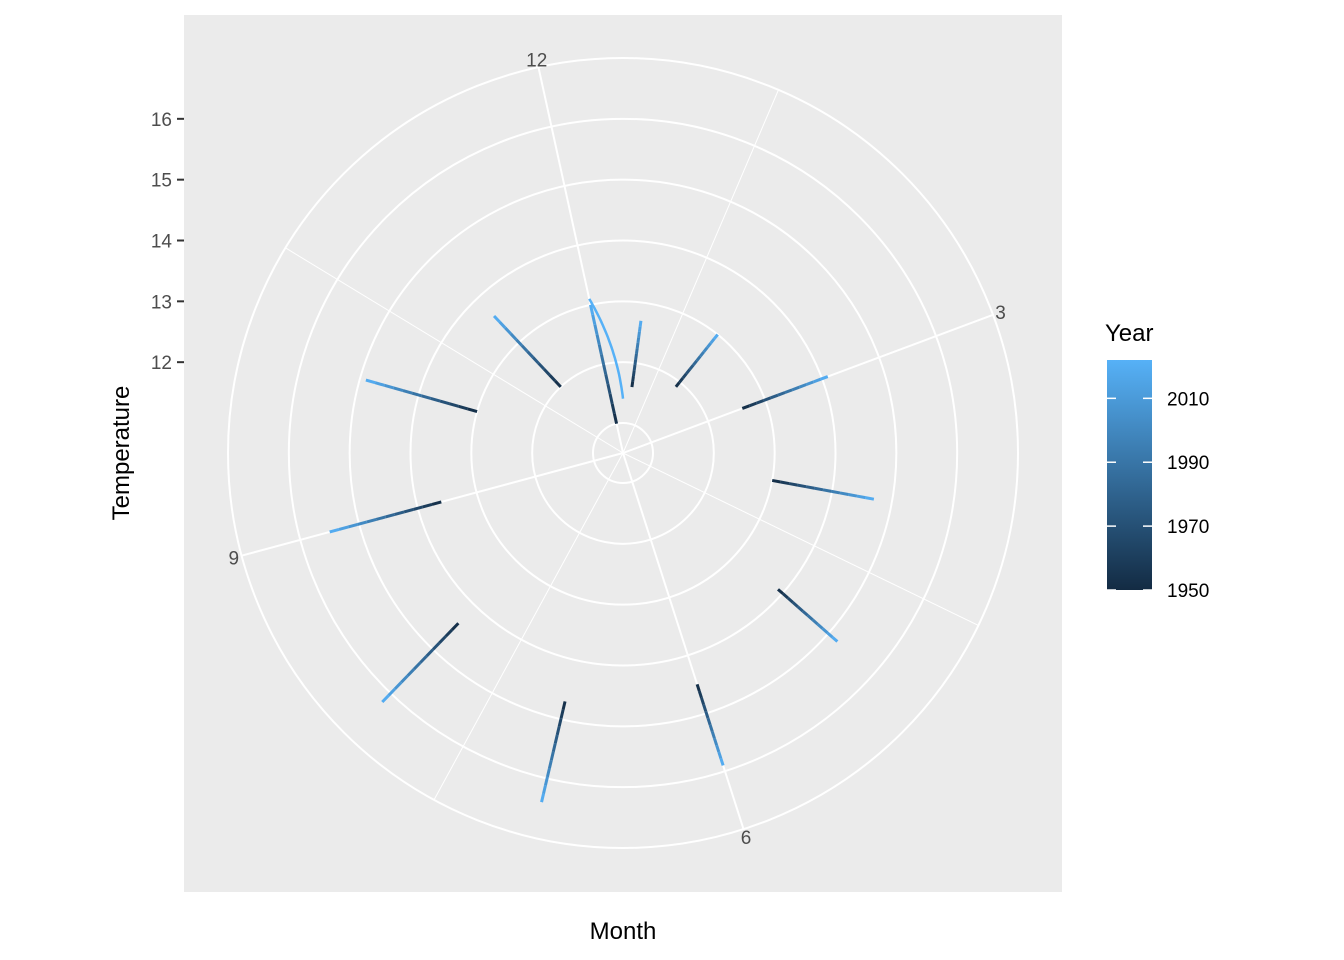  Describe the element at coordinates (1188, 399) in the screenshot. I see `legend-label: 2010` at that location.